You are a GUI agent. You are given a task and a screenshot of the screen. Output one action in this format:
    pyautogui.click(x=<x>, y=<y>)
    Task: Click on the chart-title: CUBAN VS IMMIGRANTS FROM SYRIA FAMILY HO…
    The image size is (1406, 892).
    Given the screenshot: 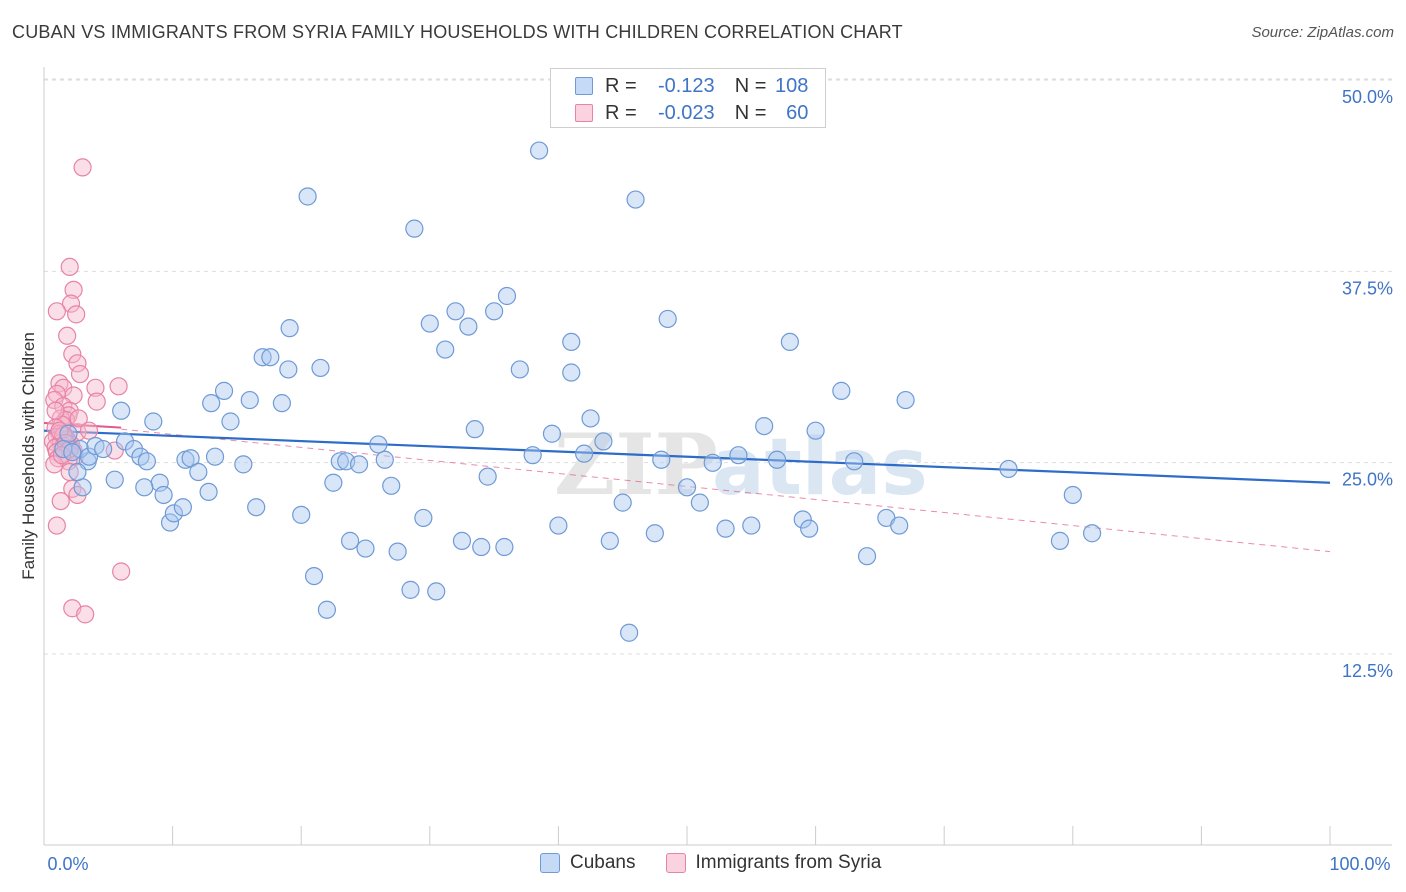 What is the action you would take?
    pyautogui.click(x=457, y=32)
    